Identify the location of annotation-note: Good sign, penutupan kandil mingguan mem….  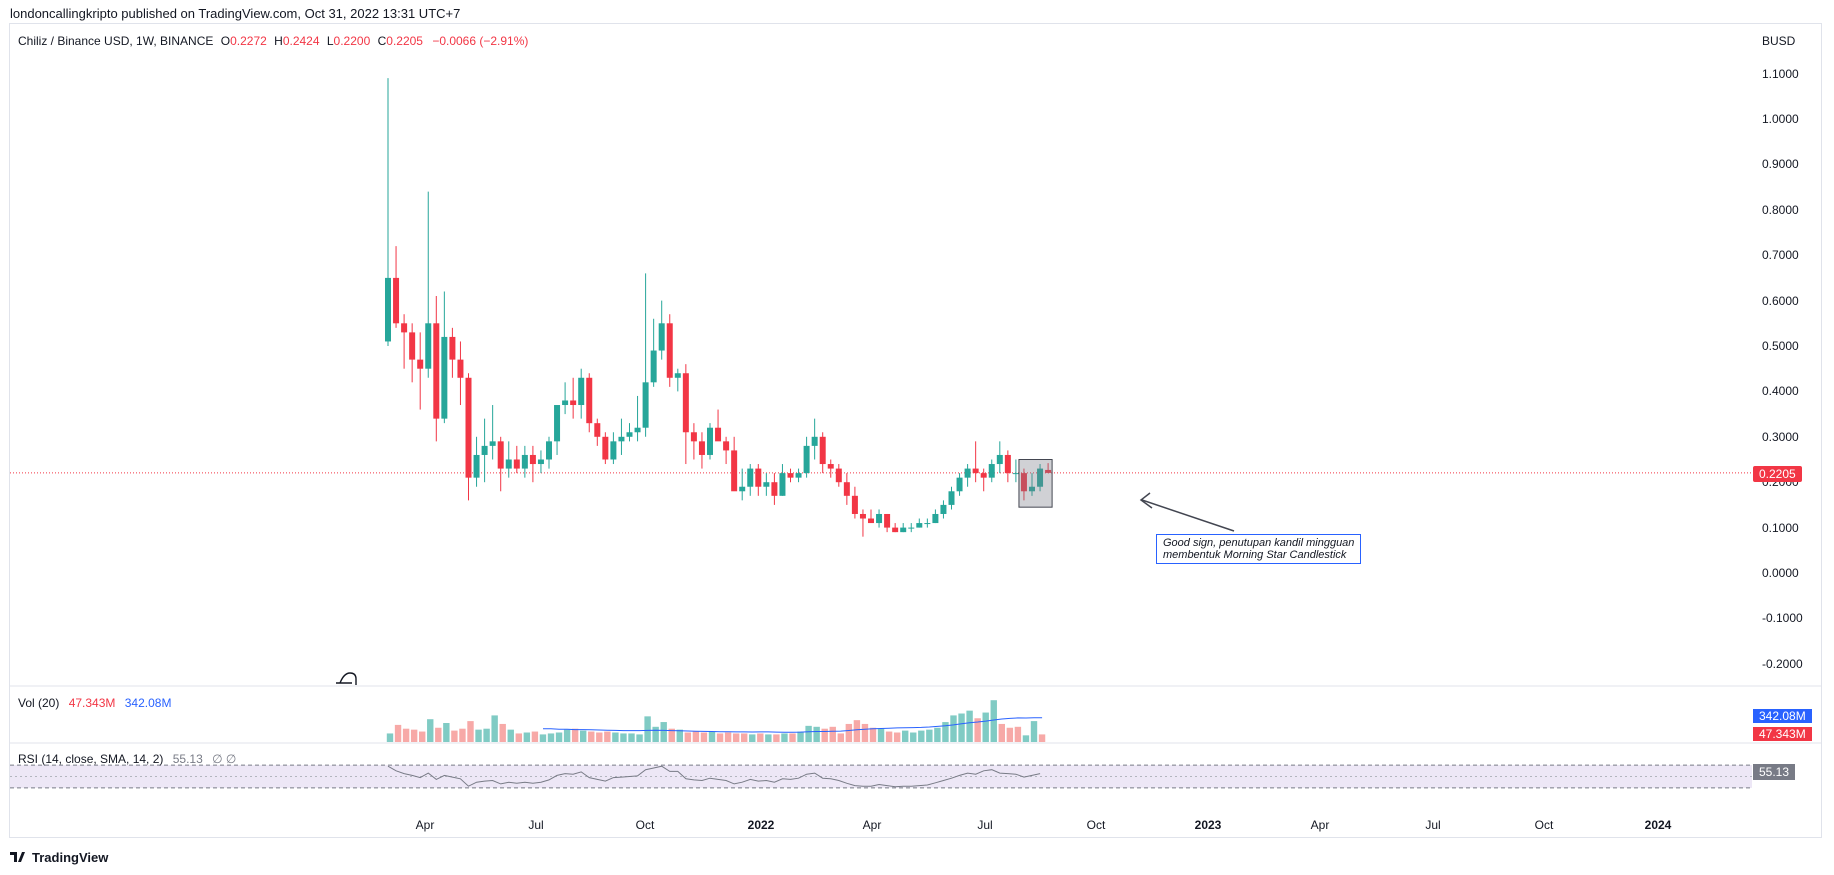
(1259, 549).